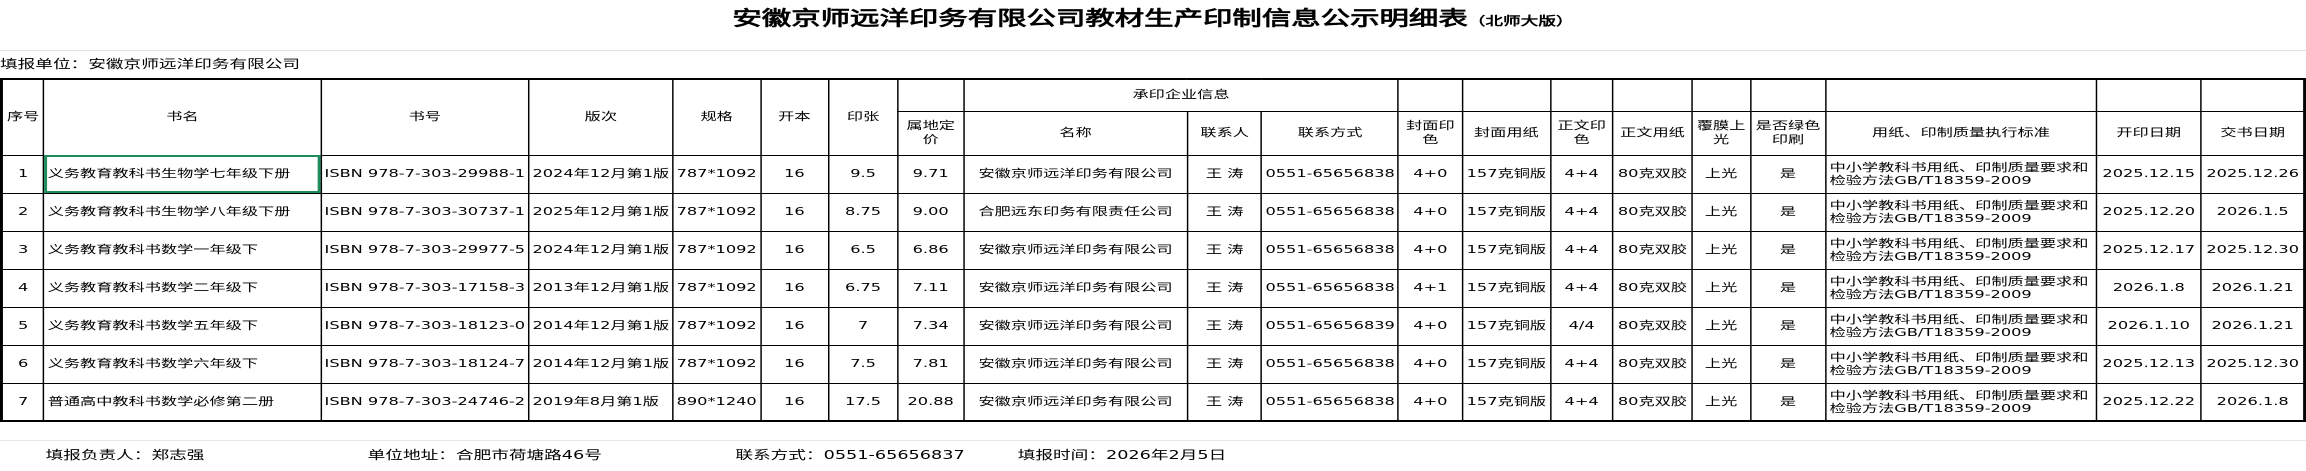 This screenshot has width=2306, height=471. I want to click on header-sheets: 印张, so click(863, 117).